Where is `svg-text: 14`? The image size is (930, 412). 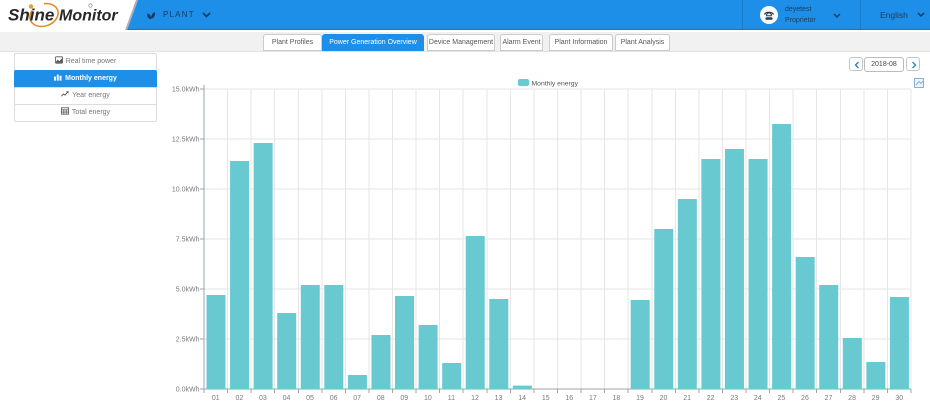
svg-text: 14 is located at coordinates (522, 398).